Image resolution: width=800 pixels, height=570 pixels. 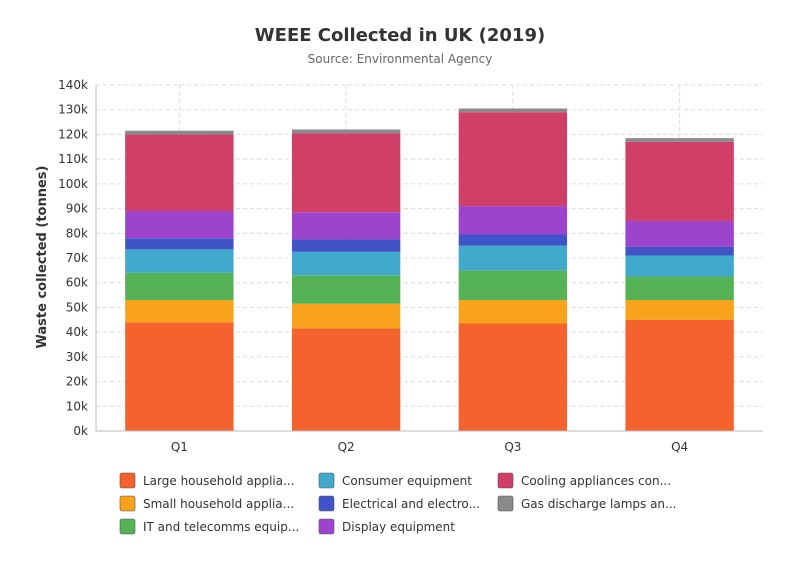 I want to click on y-tick-label: 40k, so click(x=77, y=332).